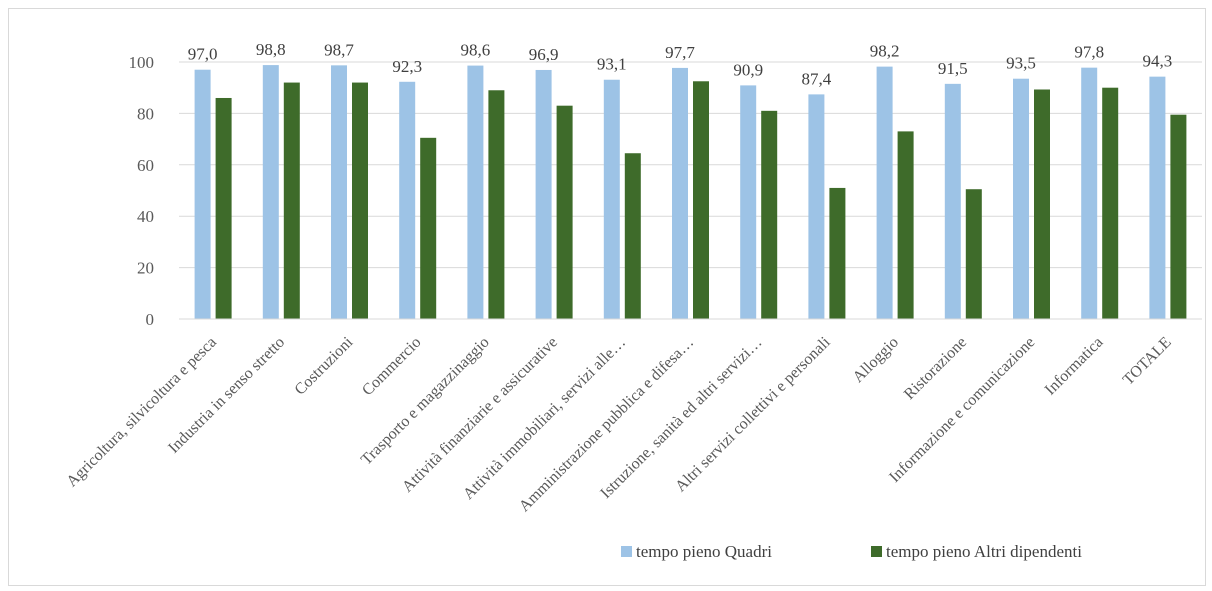 The height and width of the screenshot is (591, 1212). What do you see at coordinates (271, 49) in the screenshot?
I see `data-label: 98,8` at bounding box center [271, 49].